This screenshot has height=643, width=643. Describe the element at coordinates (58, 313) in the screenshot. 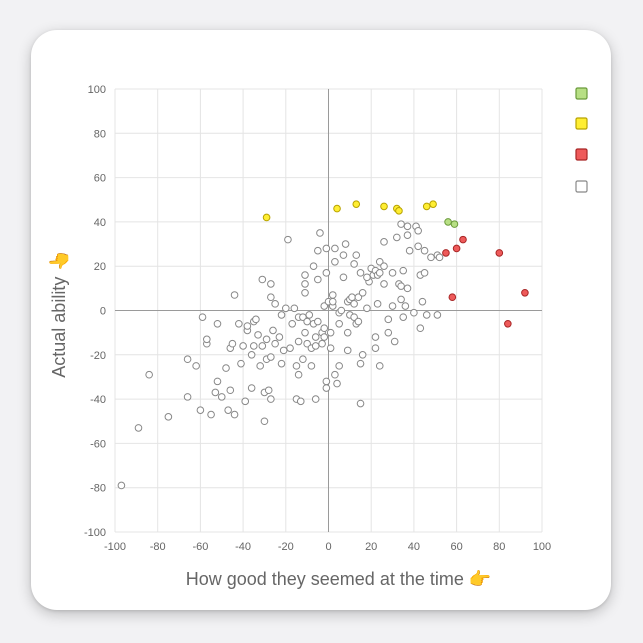

I see `y-axis-title: Actual ability 👆` at that location.